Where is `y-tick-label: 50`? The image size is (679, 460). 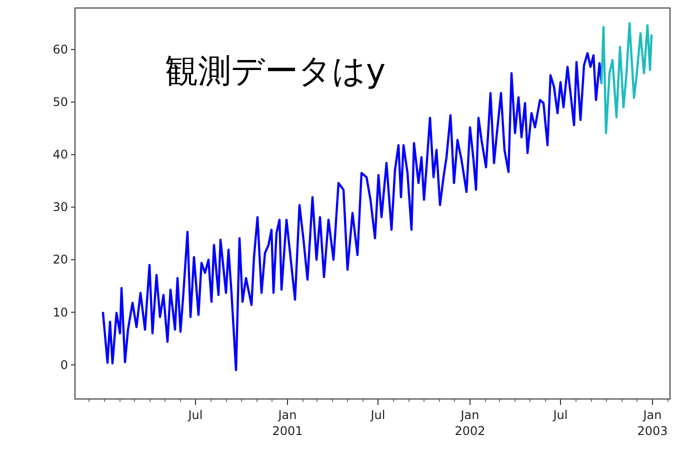
y-tick-label: 50 is located at coordinates (60, 102).